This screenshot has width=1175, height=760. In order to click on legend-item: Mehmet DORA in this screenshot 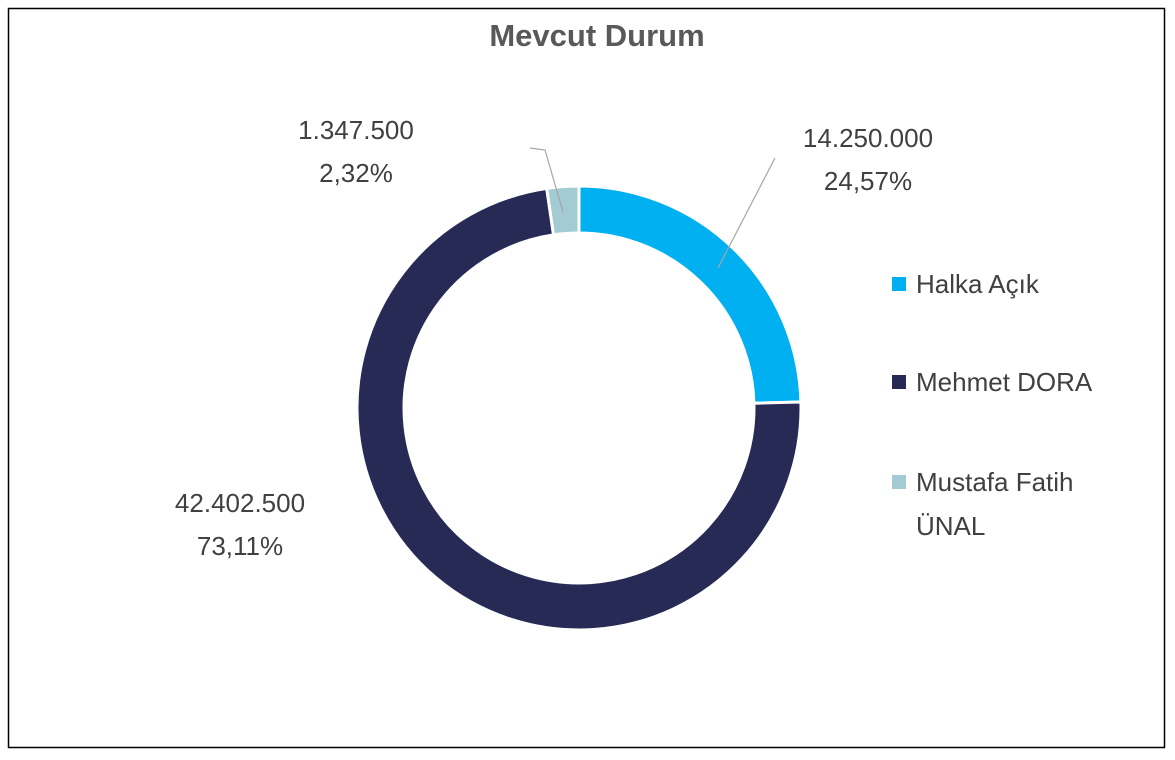, I will do `click(1022, 382)`.